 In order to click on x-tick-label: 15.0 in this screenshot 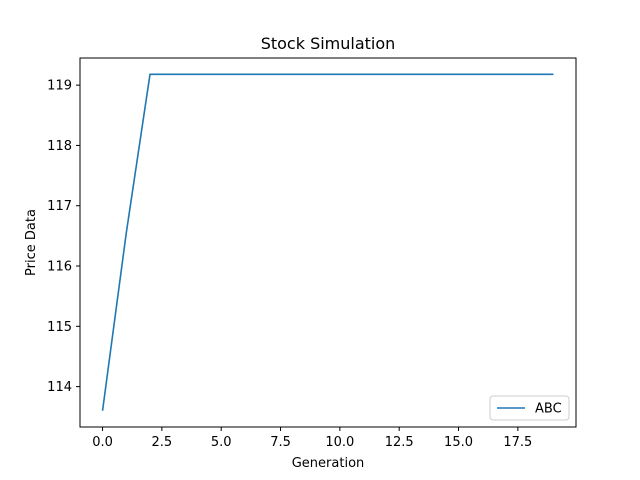, I will do `click(458, 442)`.